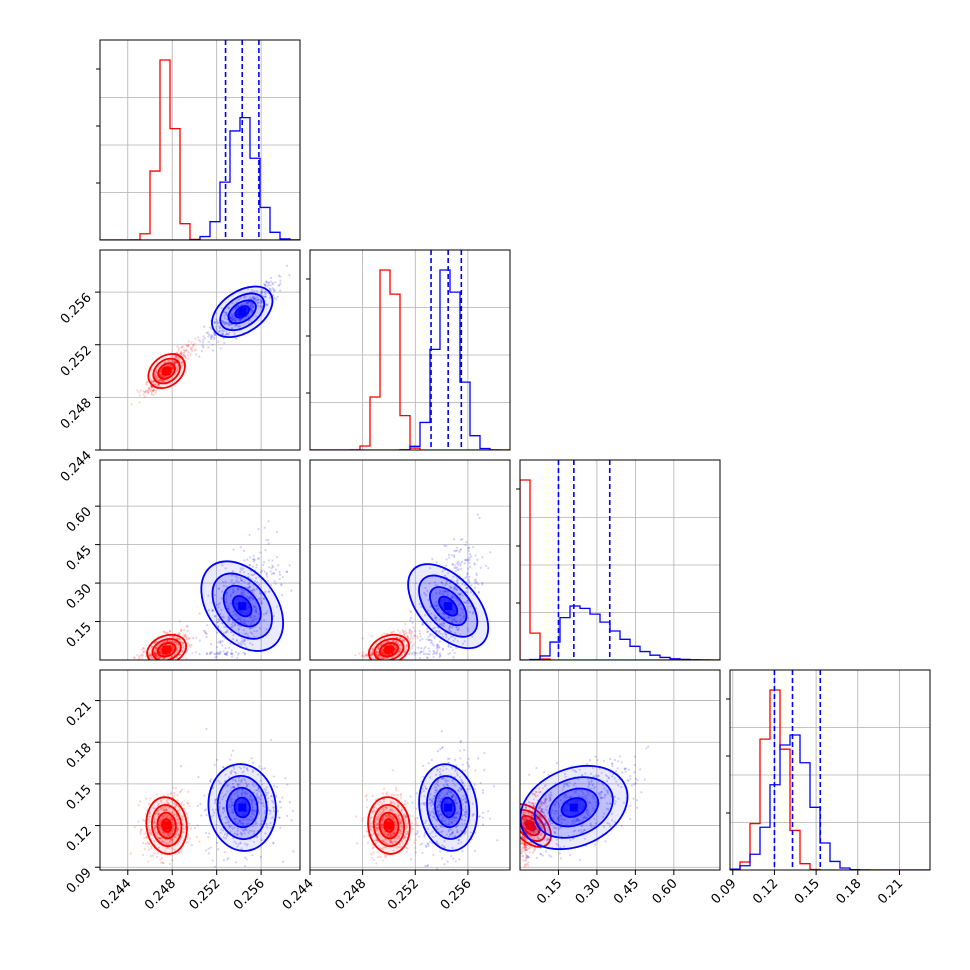 This screenshot has height=970, width=970. What do you see at coordinates (166, 649) in the screenshot?
I see `red-peak-bin` at bounding box center [166, 649].